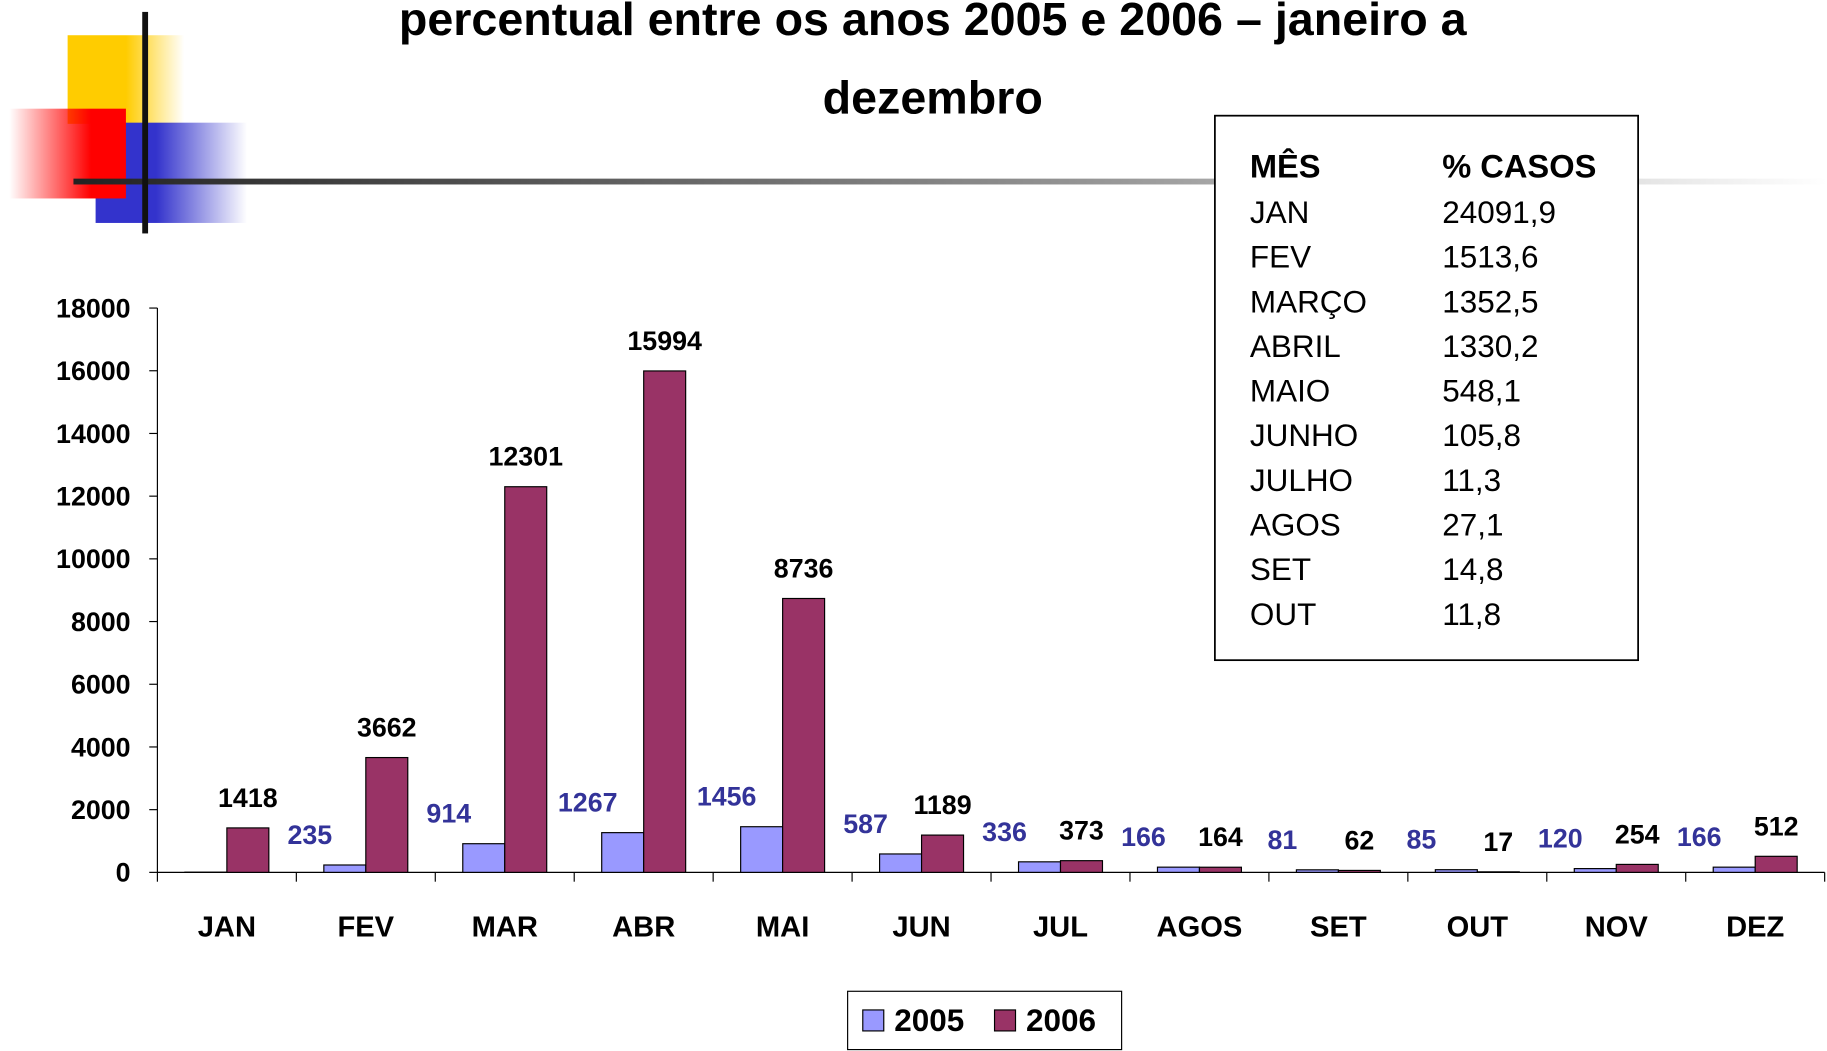 Image resolution: width=1827 pixels, height=1051 pixels. Describe the element at coordinates (1220, 837) in the screenshot. I see `data-label: 164` at that location.